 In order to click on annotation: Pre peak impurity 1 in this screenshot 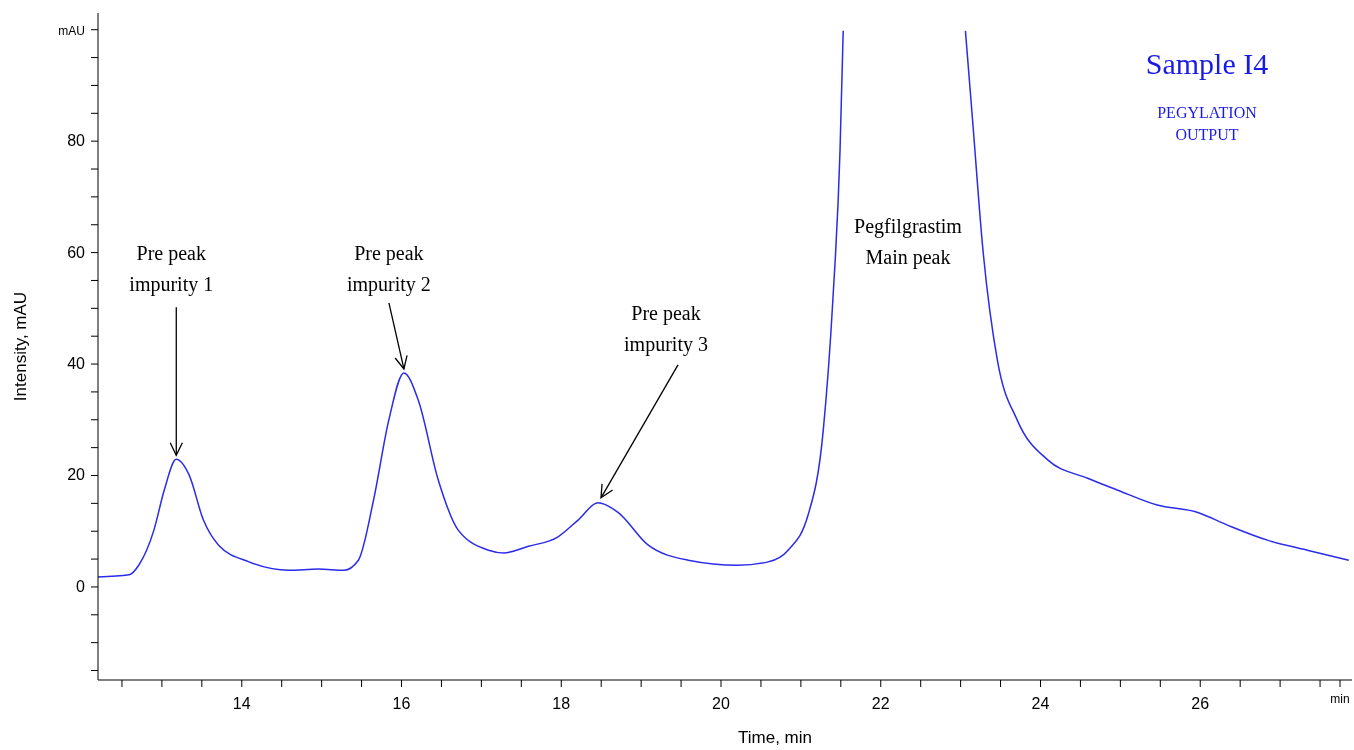, I will do `click(171, 269)`.